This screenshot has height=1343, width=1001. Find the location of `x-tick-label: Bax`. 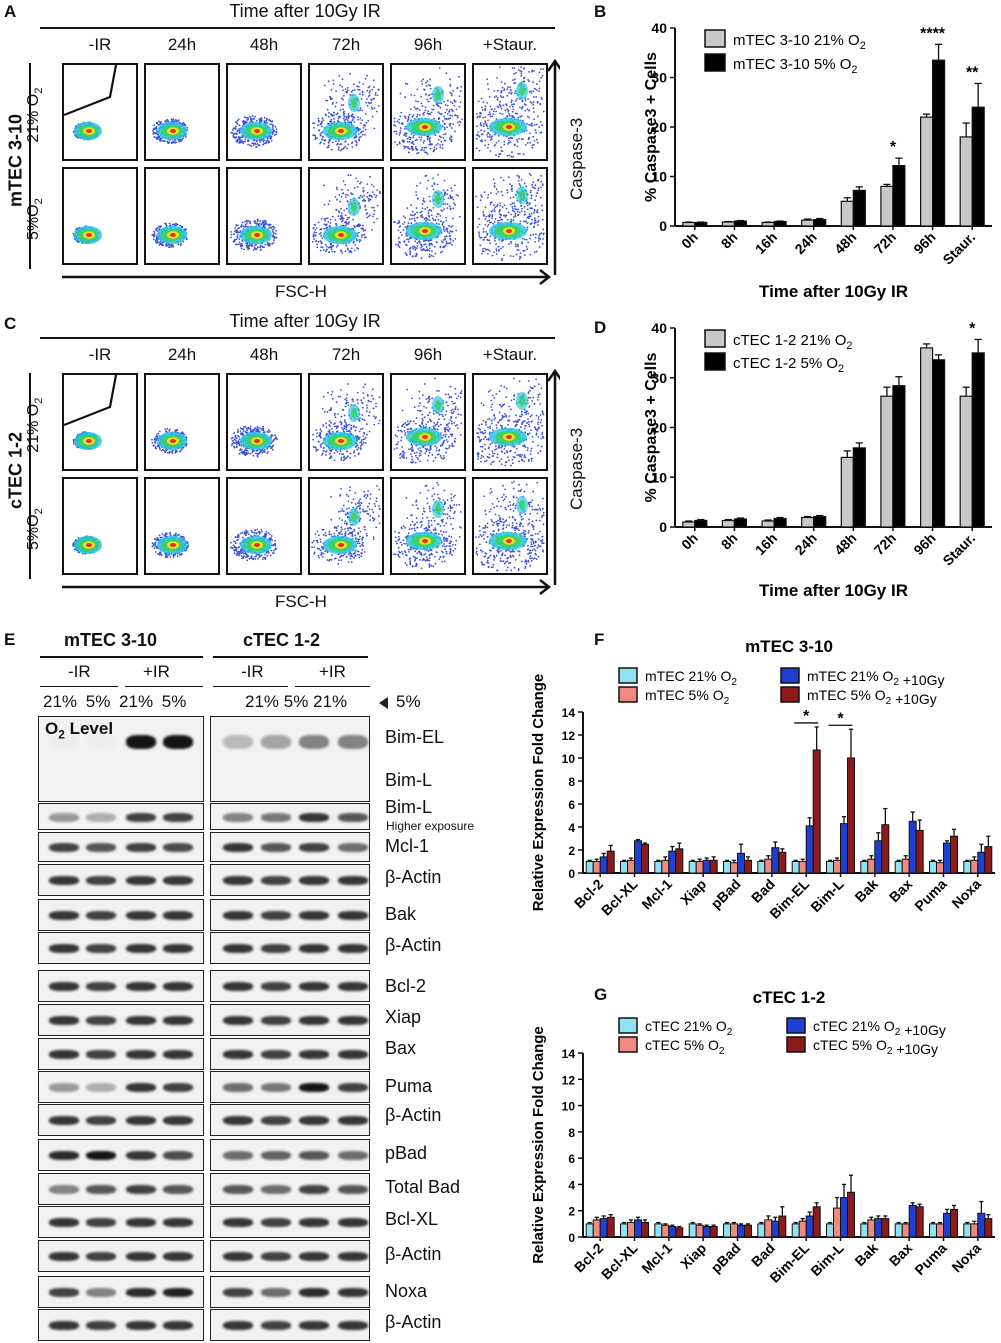

x-tick-label: Bax is located at coordinates (901, 1255).